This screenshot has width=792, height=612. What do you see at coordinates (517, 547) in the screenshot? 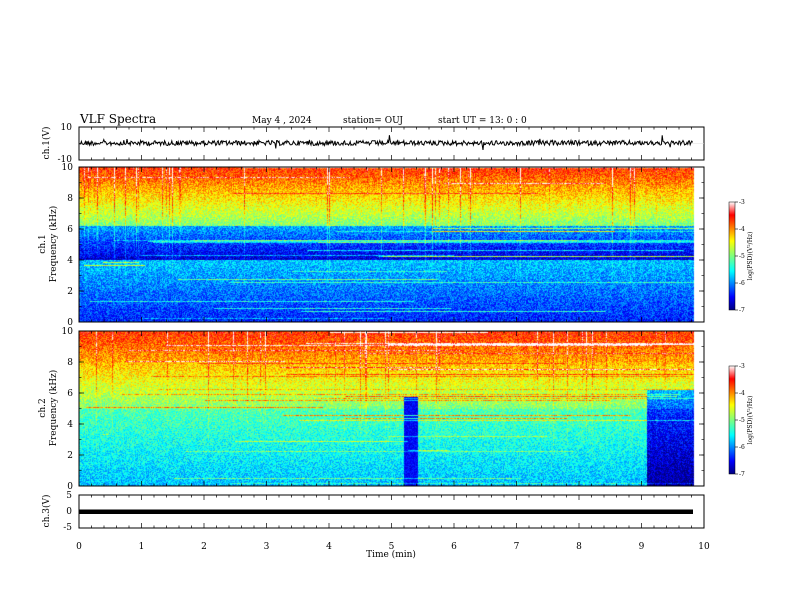
I see `time-tick-label: 7` at bounding box center [517, 547].